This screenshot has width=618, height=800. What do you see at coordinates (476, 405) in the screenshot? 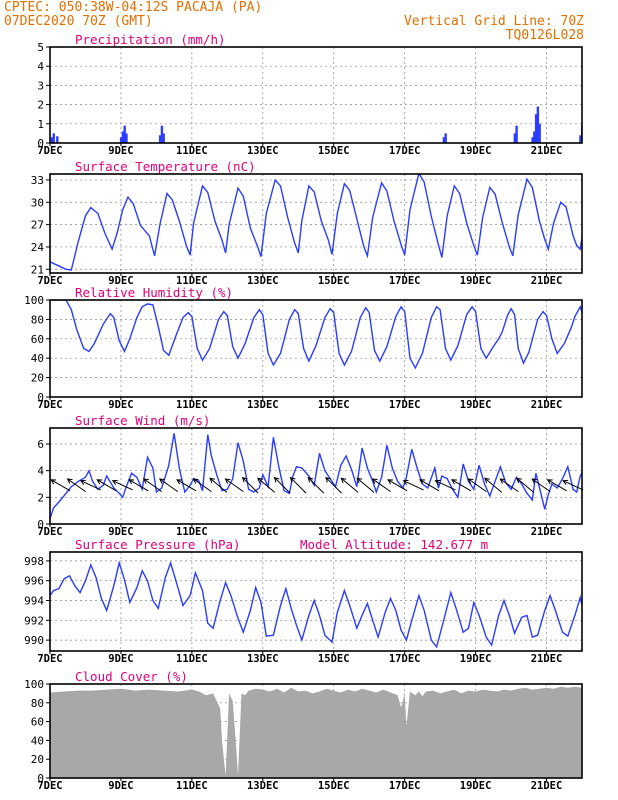
I see `rh-xtick-label: 19DEC` at bounding box center [476, 405].